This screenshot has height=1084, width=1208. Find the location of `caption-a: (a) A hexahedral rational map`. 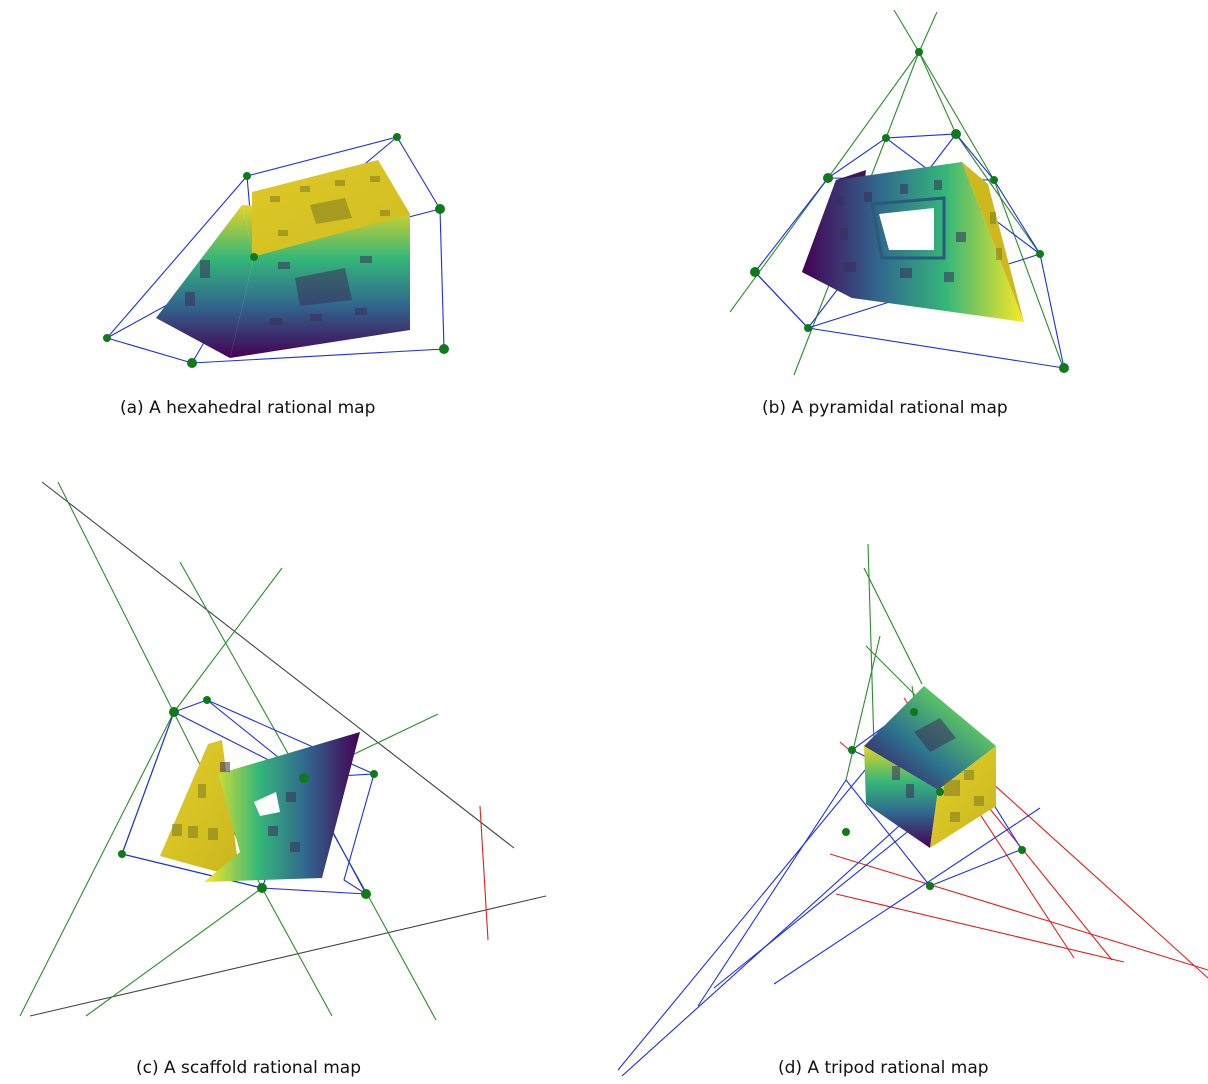

caption-a: (a) A hexahedral rational map is located at coordinates (248, 408).